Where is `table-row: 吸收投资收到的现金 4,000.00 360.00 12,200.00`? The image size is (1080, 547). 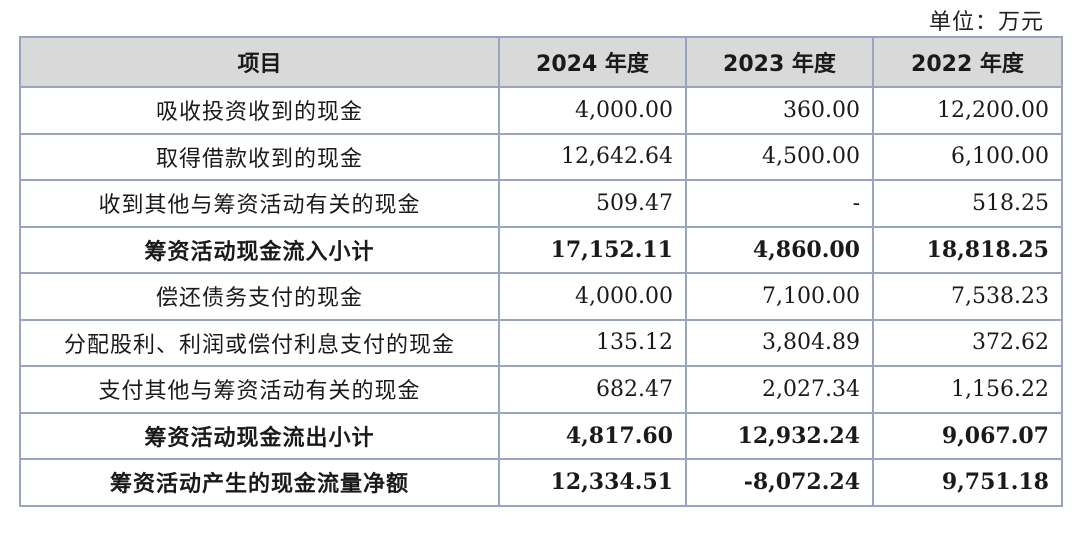
table-row: 吸收投资收到的现金 4,000.00 360.00 12,200.00 is located at coordinates (541, 110).